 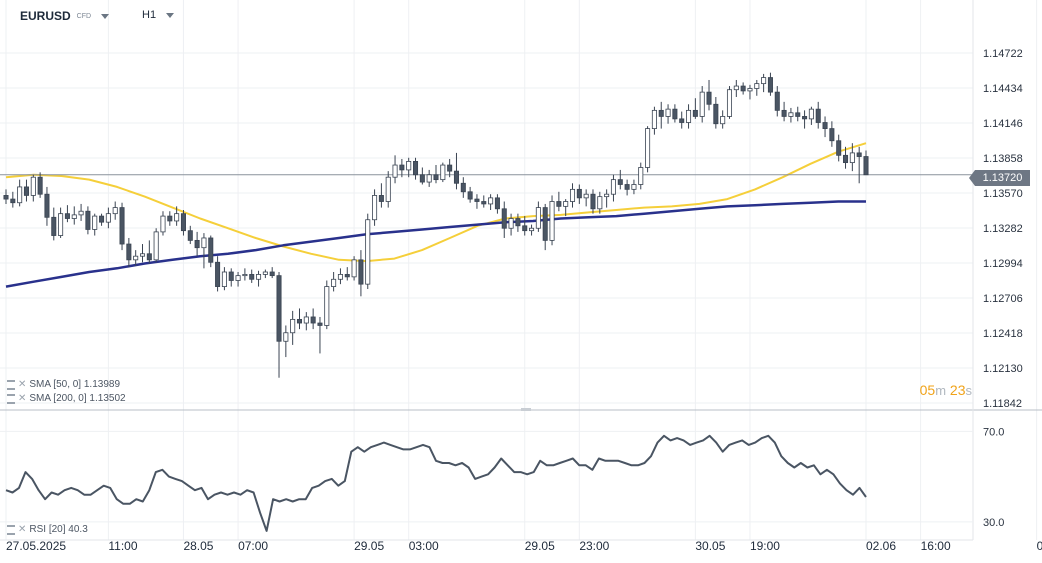 I want to click on timeframe-label: H1, so click(x=149, y=15).